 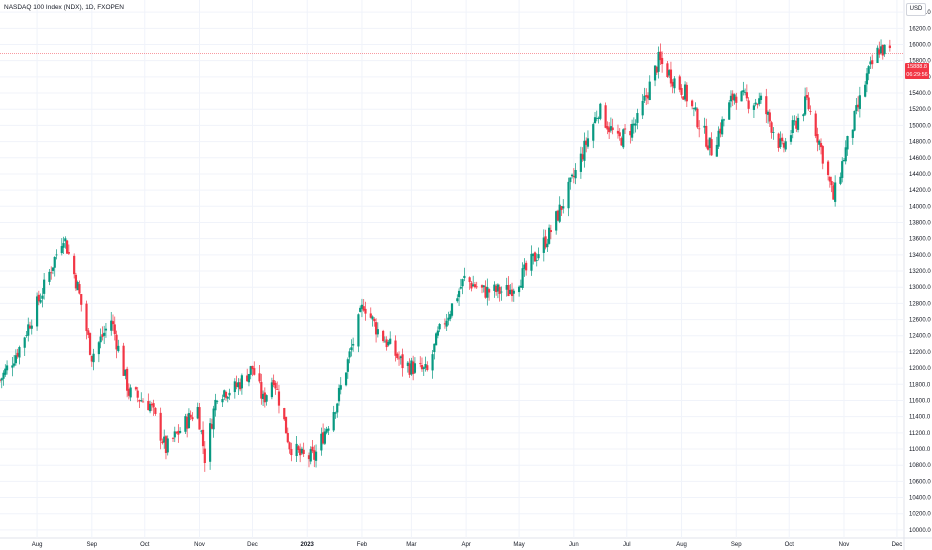 I want to click on price-tick-label: 15800.0, so click(x=920, y=62).